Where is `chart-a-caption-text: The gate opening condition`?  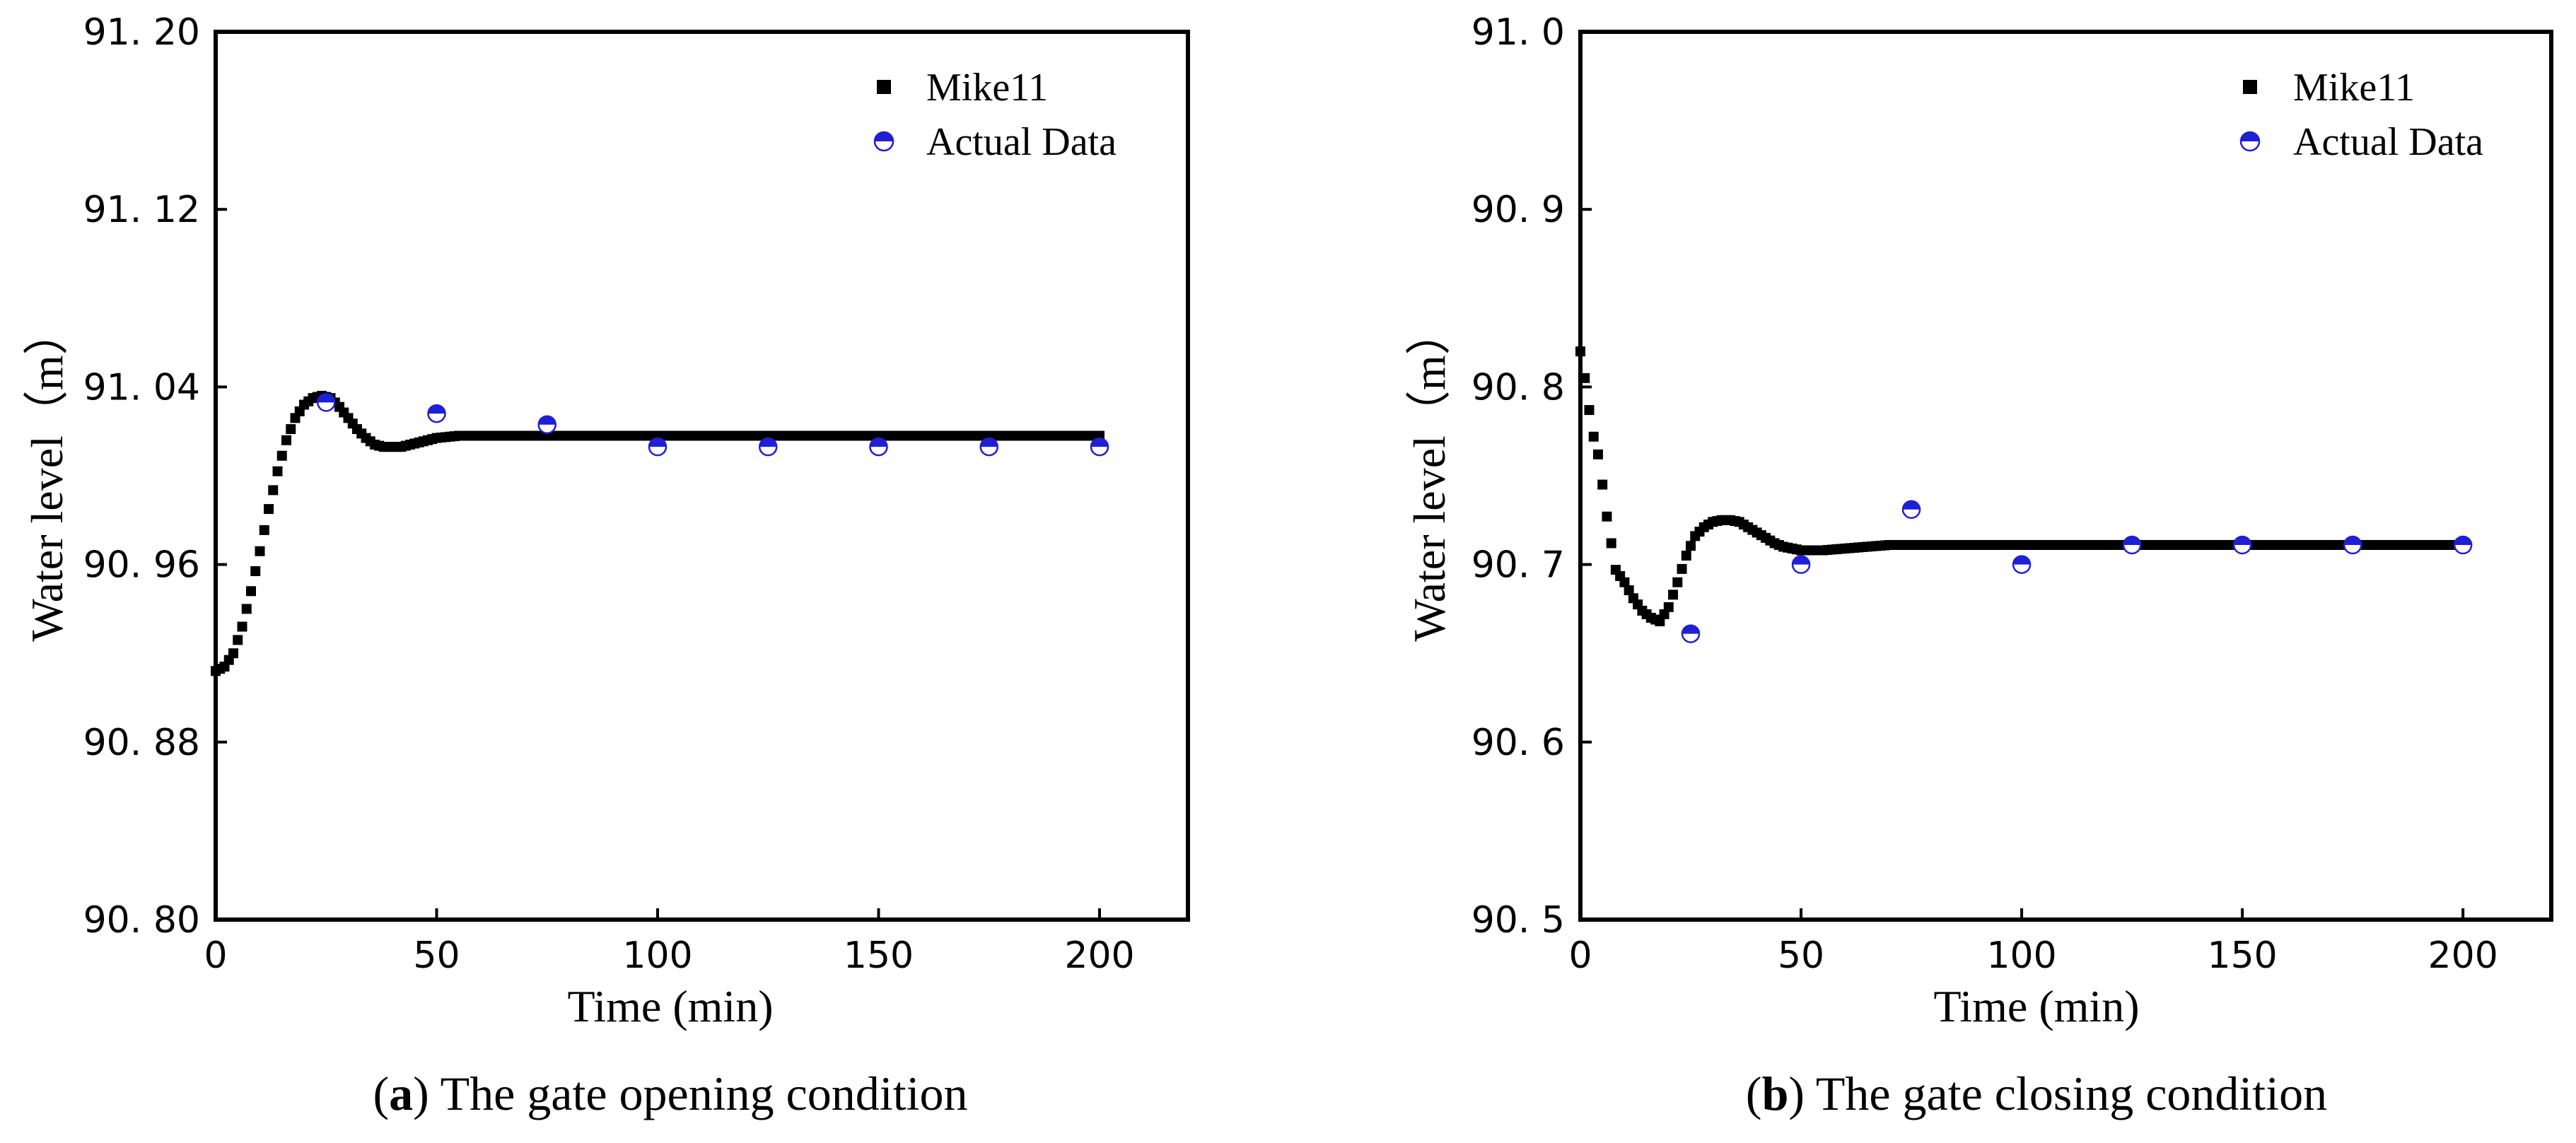 chart-a-caption-text: The gate opening condition is located at coordinates (704, 1093).